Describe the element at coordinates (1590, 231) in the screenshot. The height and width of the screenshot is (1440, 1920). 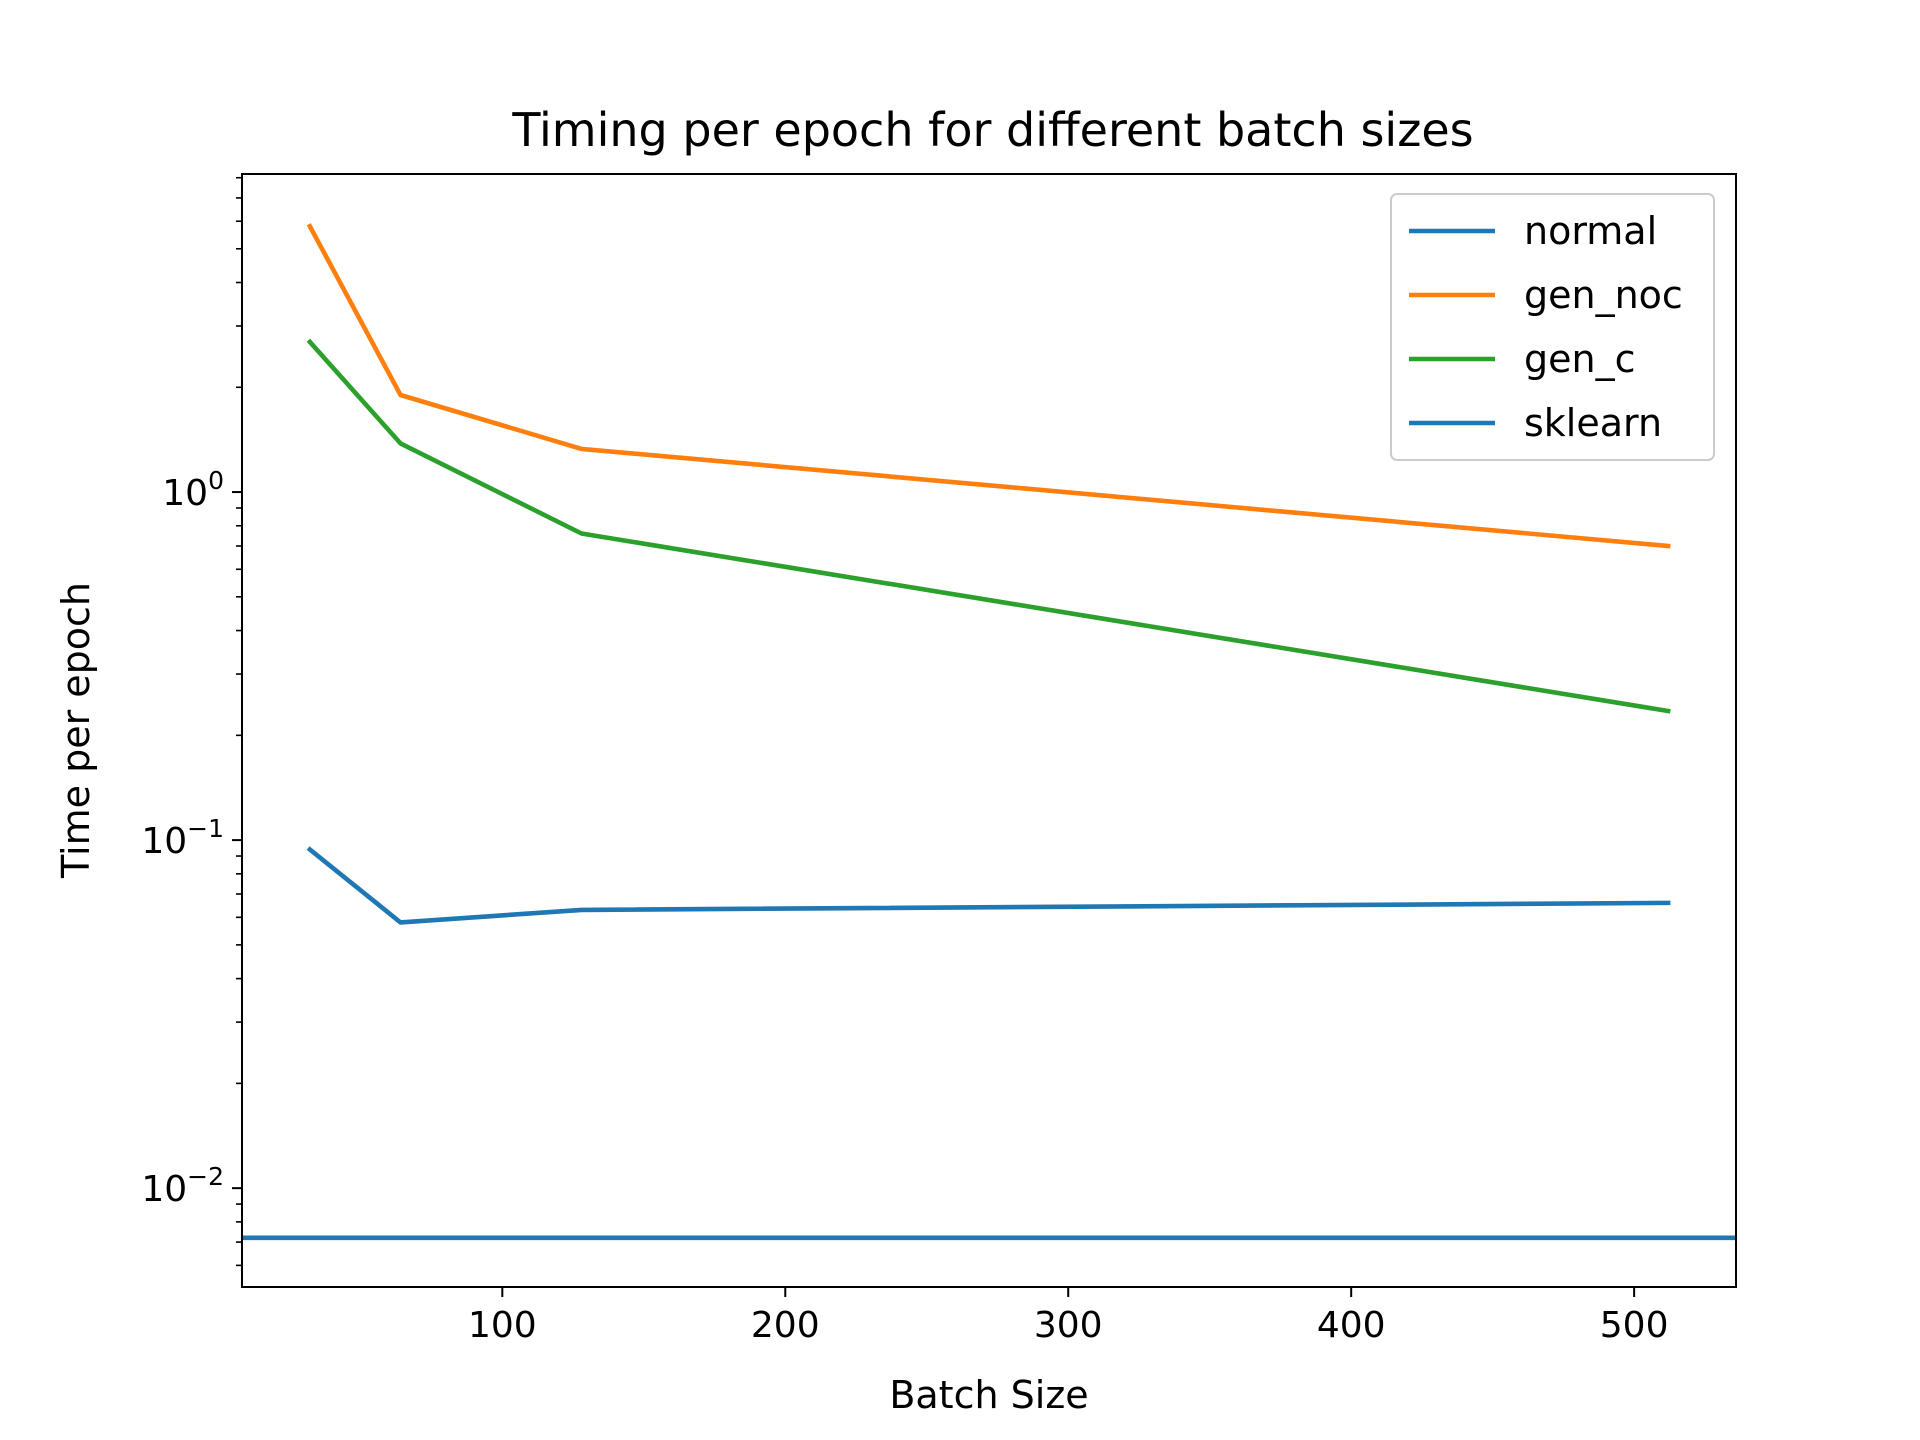
I see `legend-label-normal: normal` at that location.